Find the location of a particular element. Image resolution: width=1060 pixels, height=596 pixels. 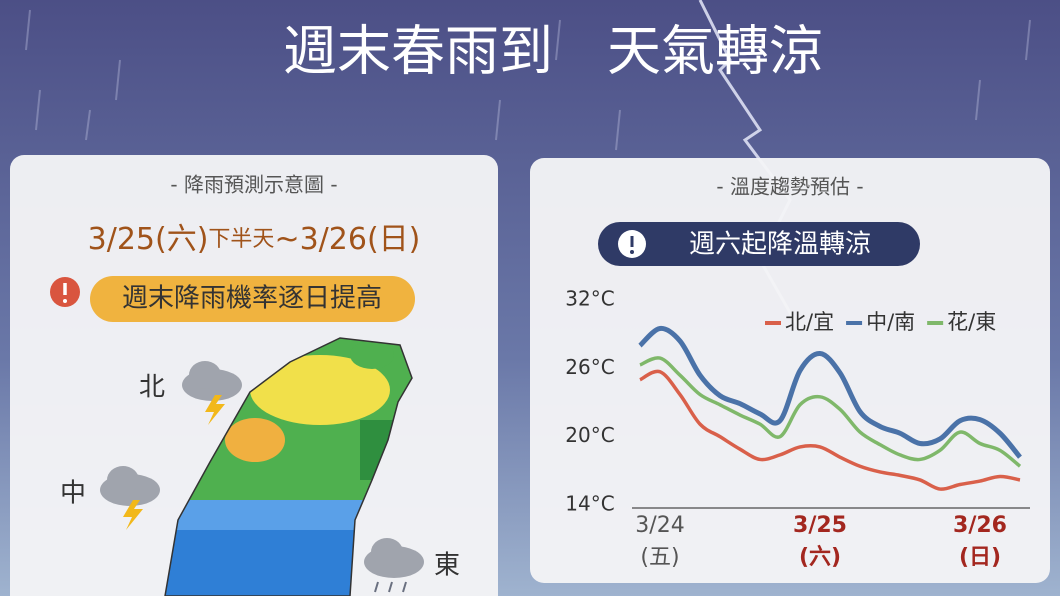

date-part: 下半天 is located at coordinates (241, 239).